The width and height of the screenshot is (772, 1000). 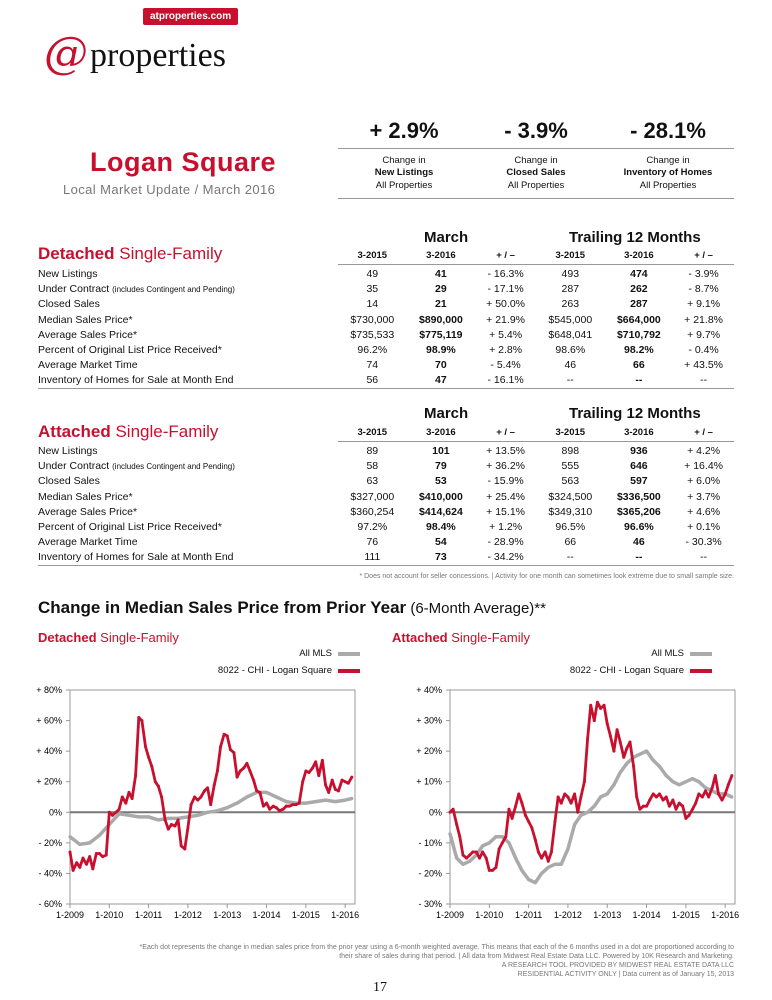 I want to click on y-tick-label: + 60%, so click(x=49, y=721).